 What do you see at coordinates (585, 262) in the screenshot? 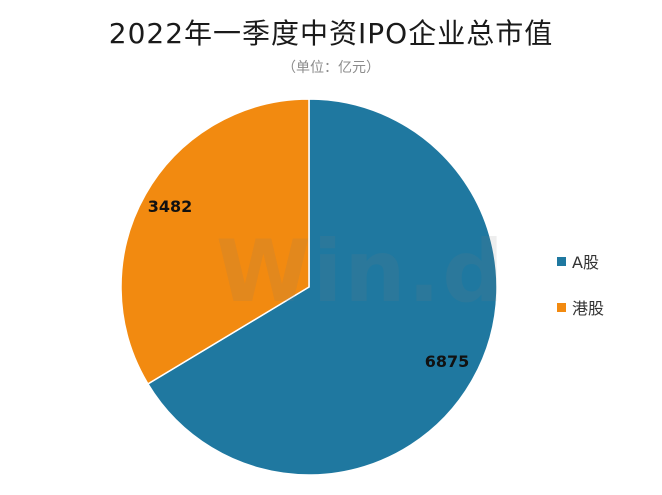
I see `legend-label-a-share: A股` at bounding box center [585, 262].